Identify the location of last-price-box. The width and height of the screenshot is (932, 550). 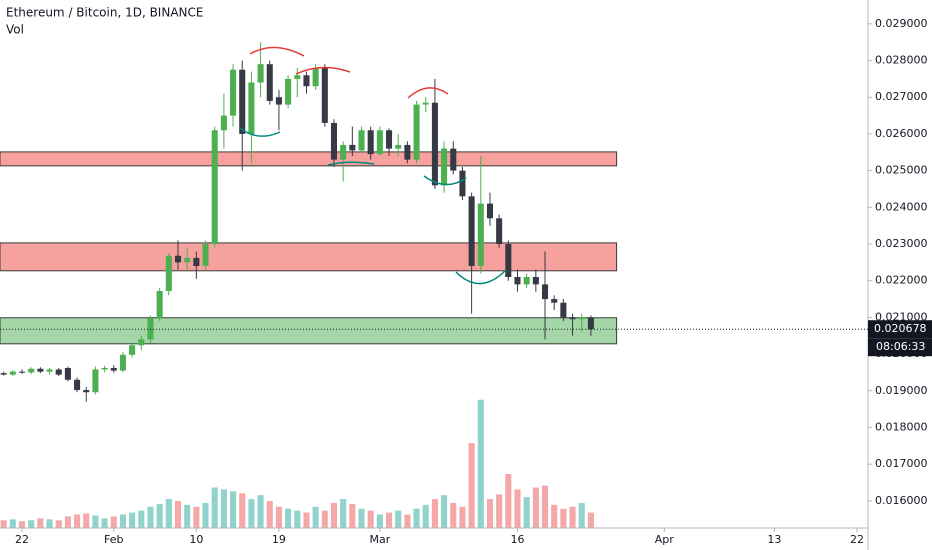
(900, 329).